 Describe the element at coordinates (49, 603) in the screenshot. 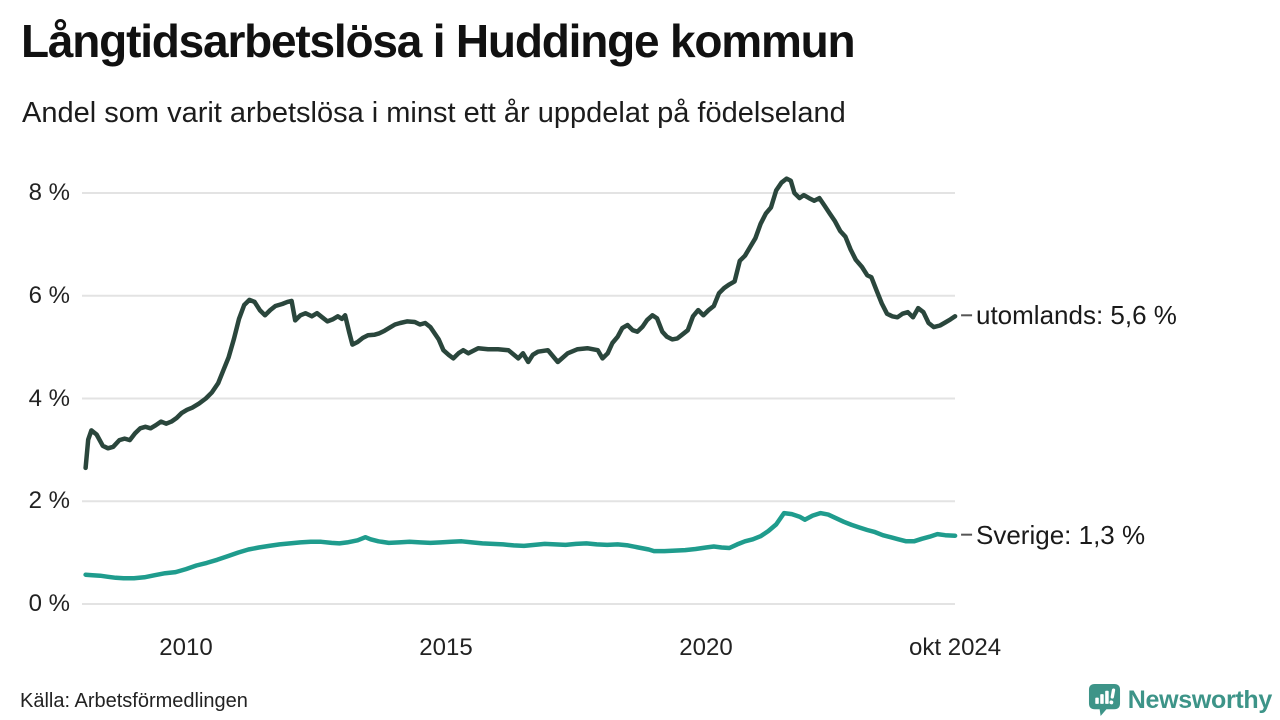

I see `y-tick-label: 0 %` at that location.